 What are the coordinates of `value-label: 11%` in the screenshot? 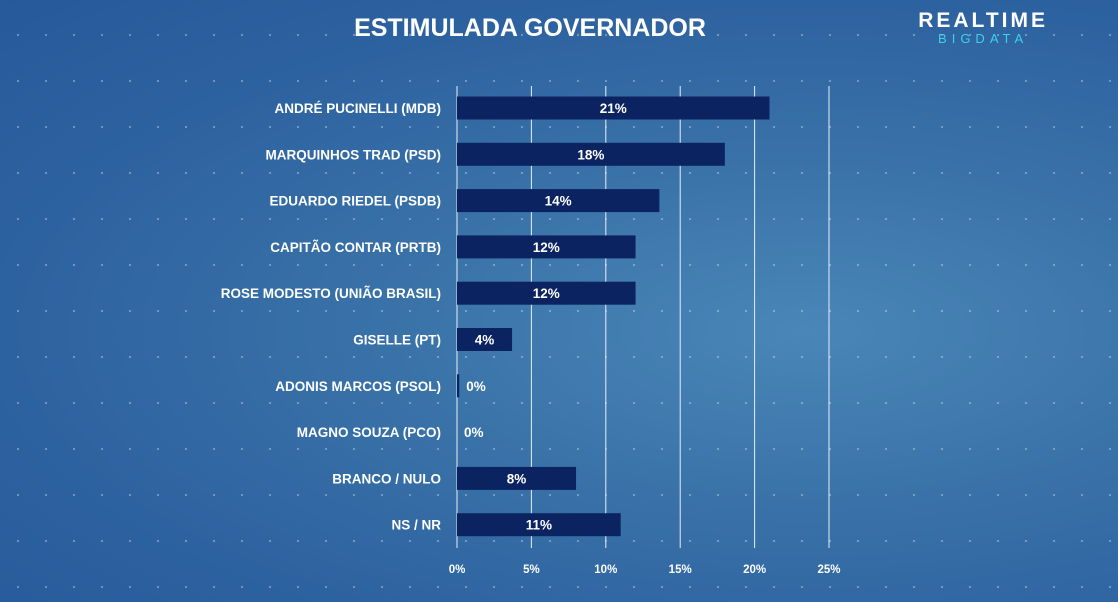 It's located at (539, 525).